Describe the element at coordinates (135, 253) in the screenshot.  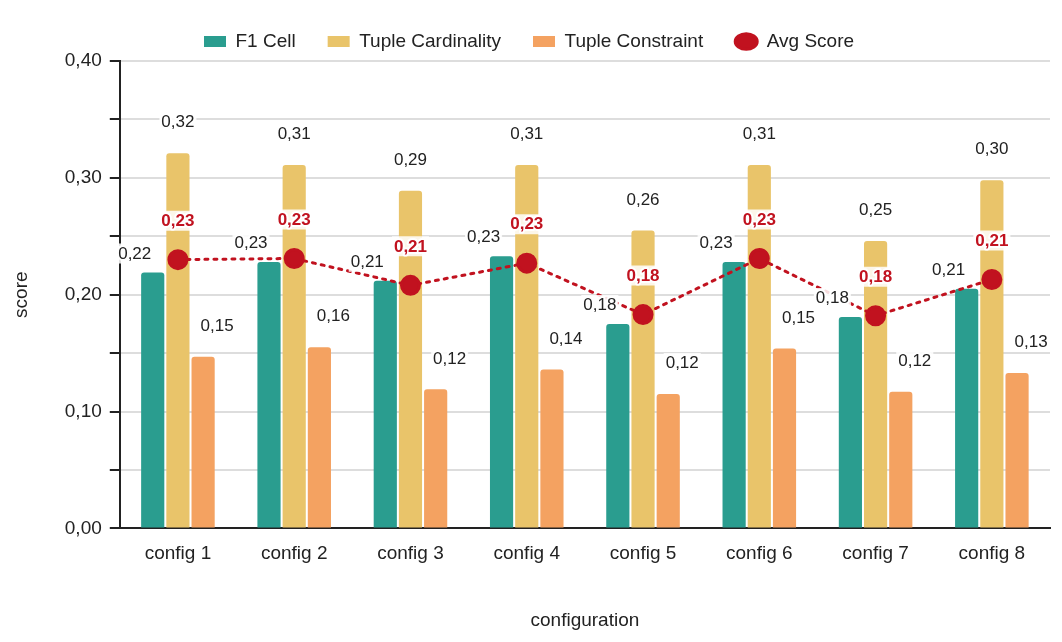
I see `data-label: 0,22` at that location.